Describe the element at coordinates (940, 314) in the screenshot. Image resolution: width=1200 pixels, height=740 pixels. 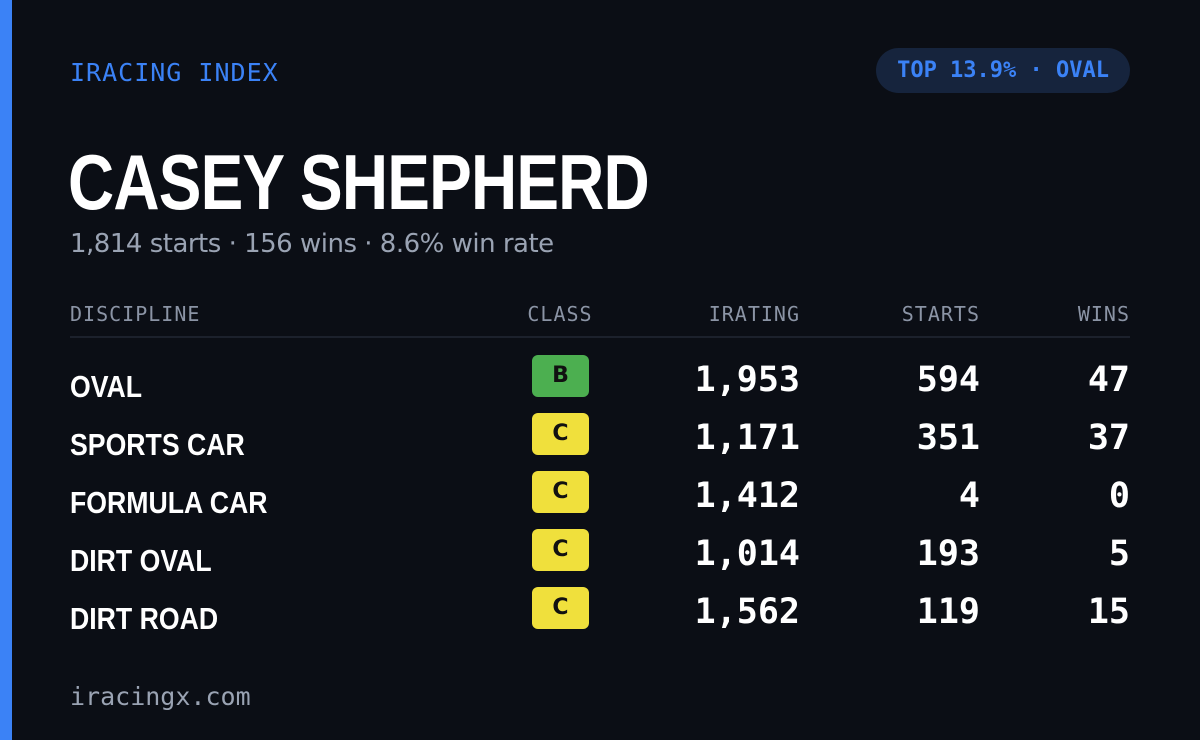
I see `header-starts: STARTS` at that location.